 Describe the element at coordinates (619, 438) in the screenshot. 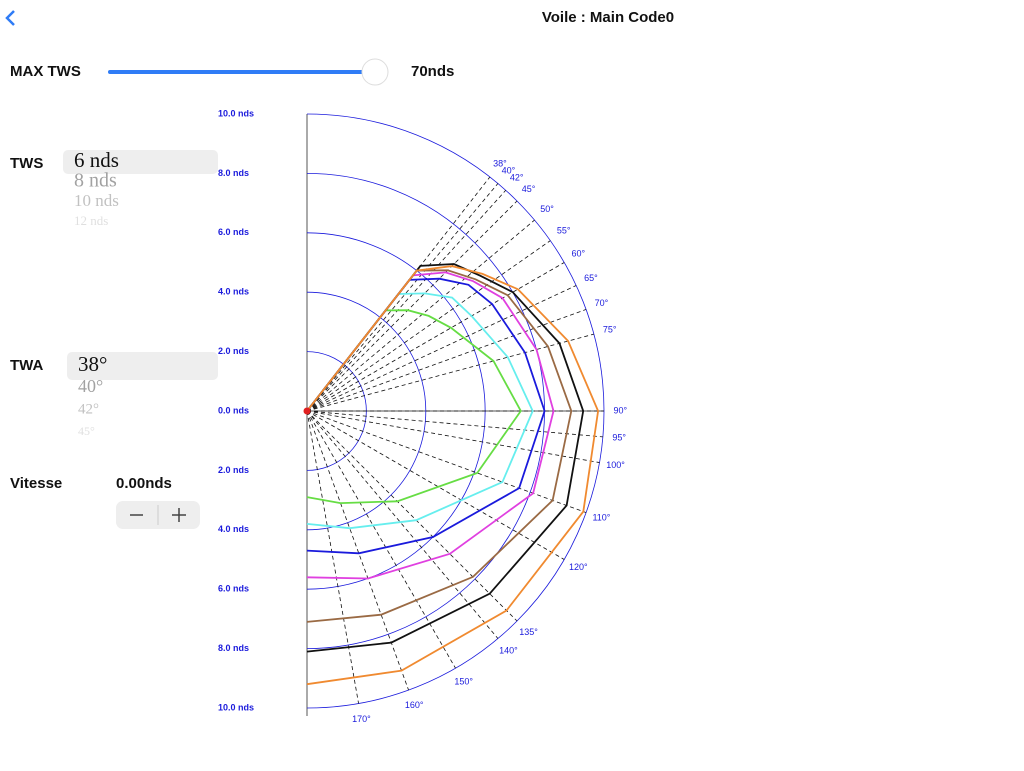

I see `angle-label: 95°` at that location.